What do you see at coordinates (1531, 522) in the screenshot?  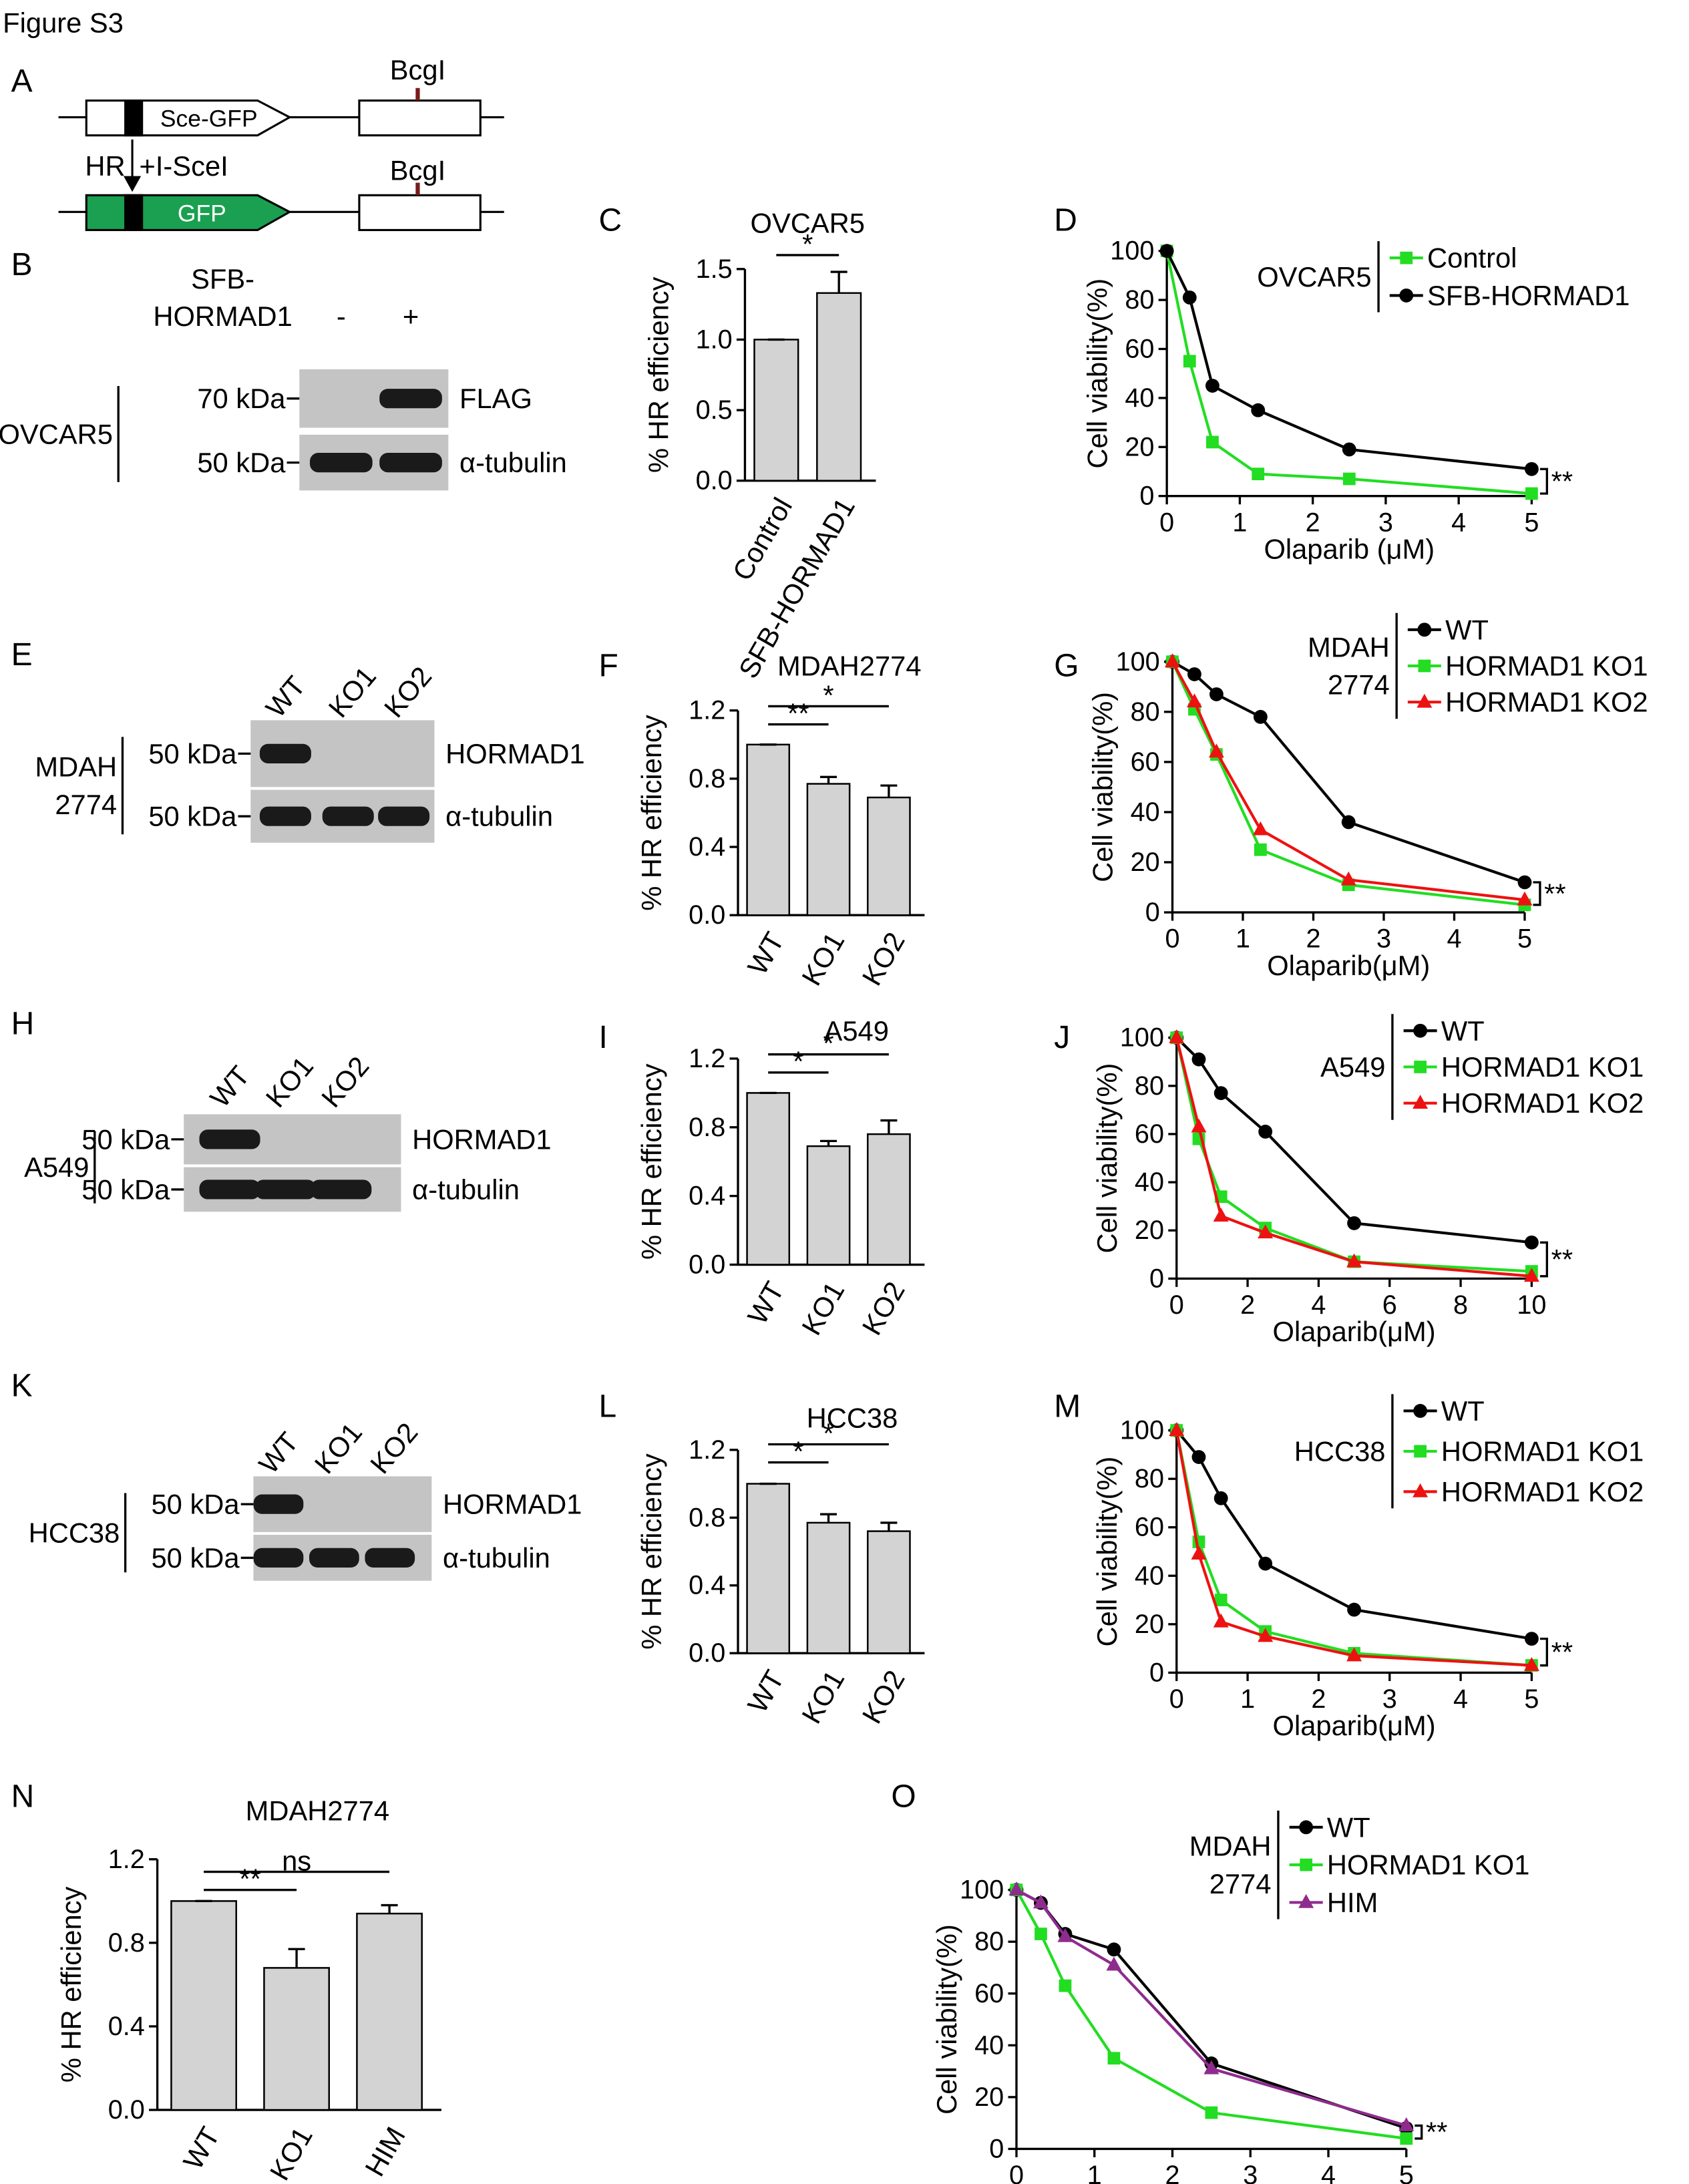 I see `x-tick-label: 5` at bounding box center [1531, 522].